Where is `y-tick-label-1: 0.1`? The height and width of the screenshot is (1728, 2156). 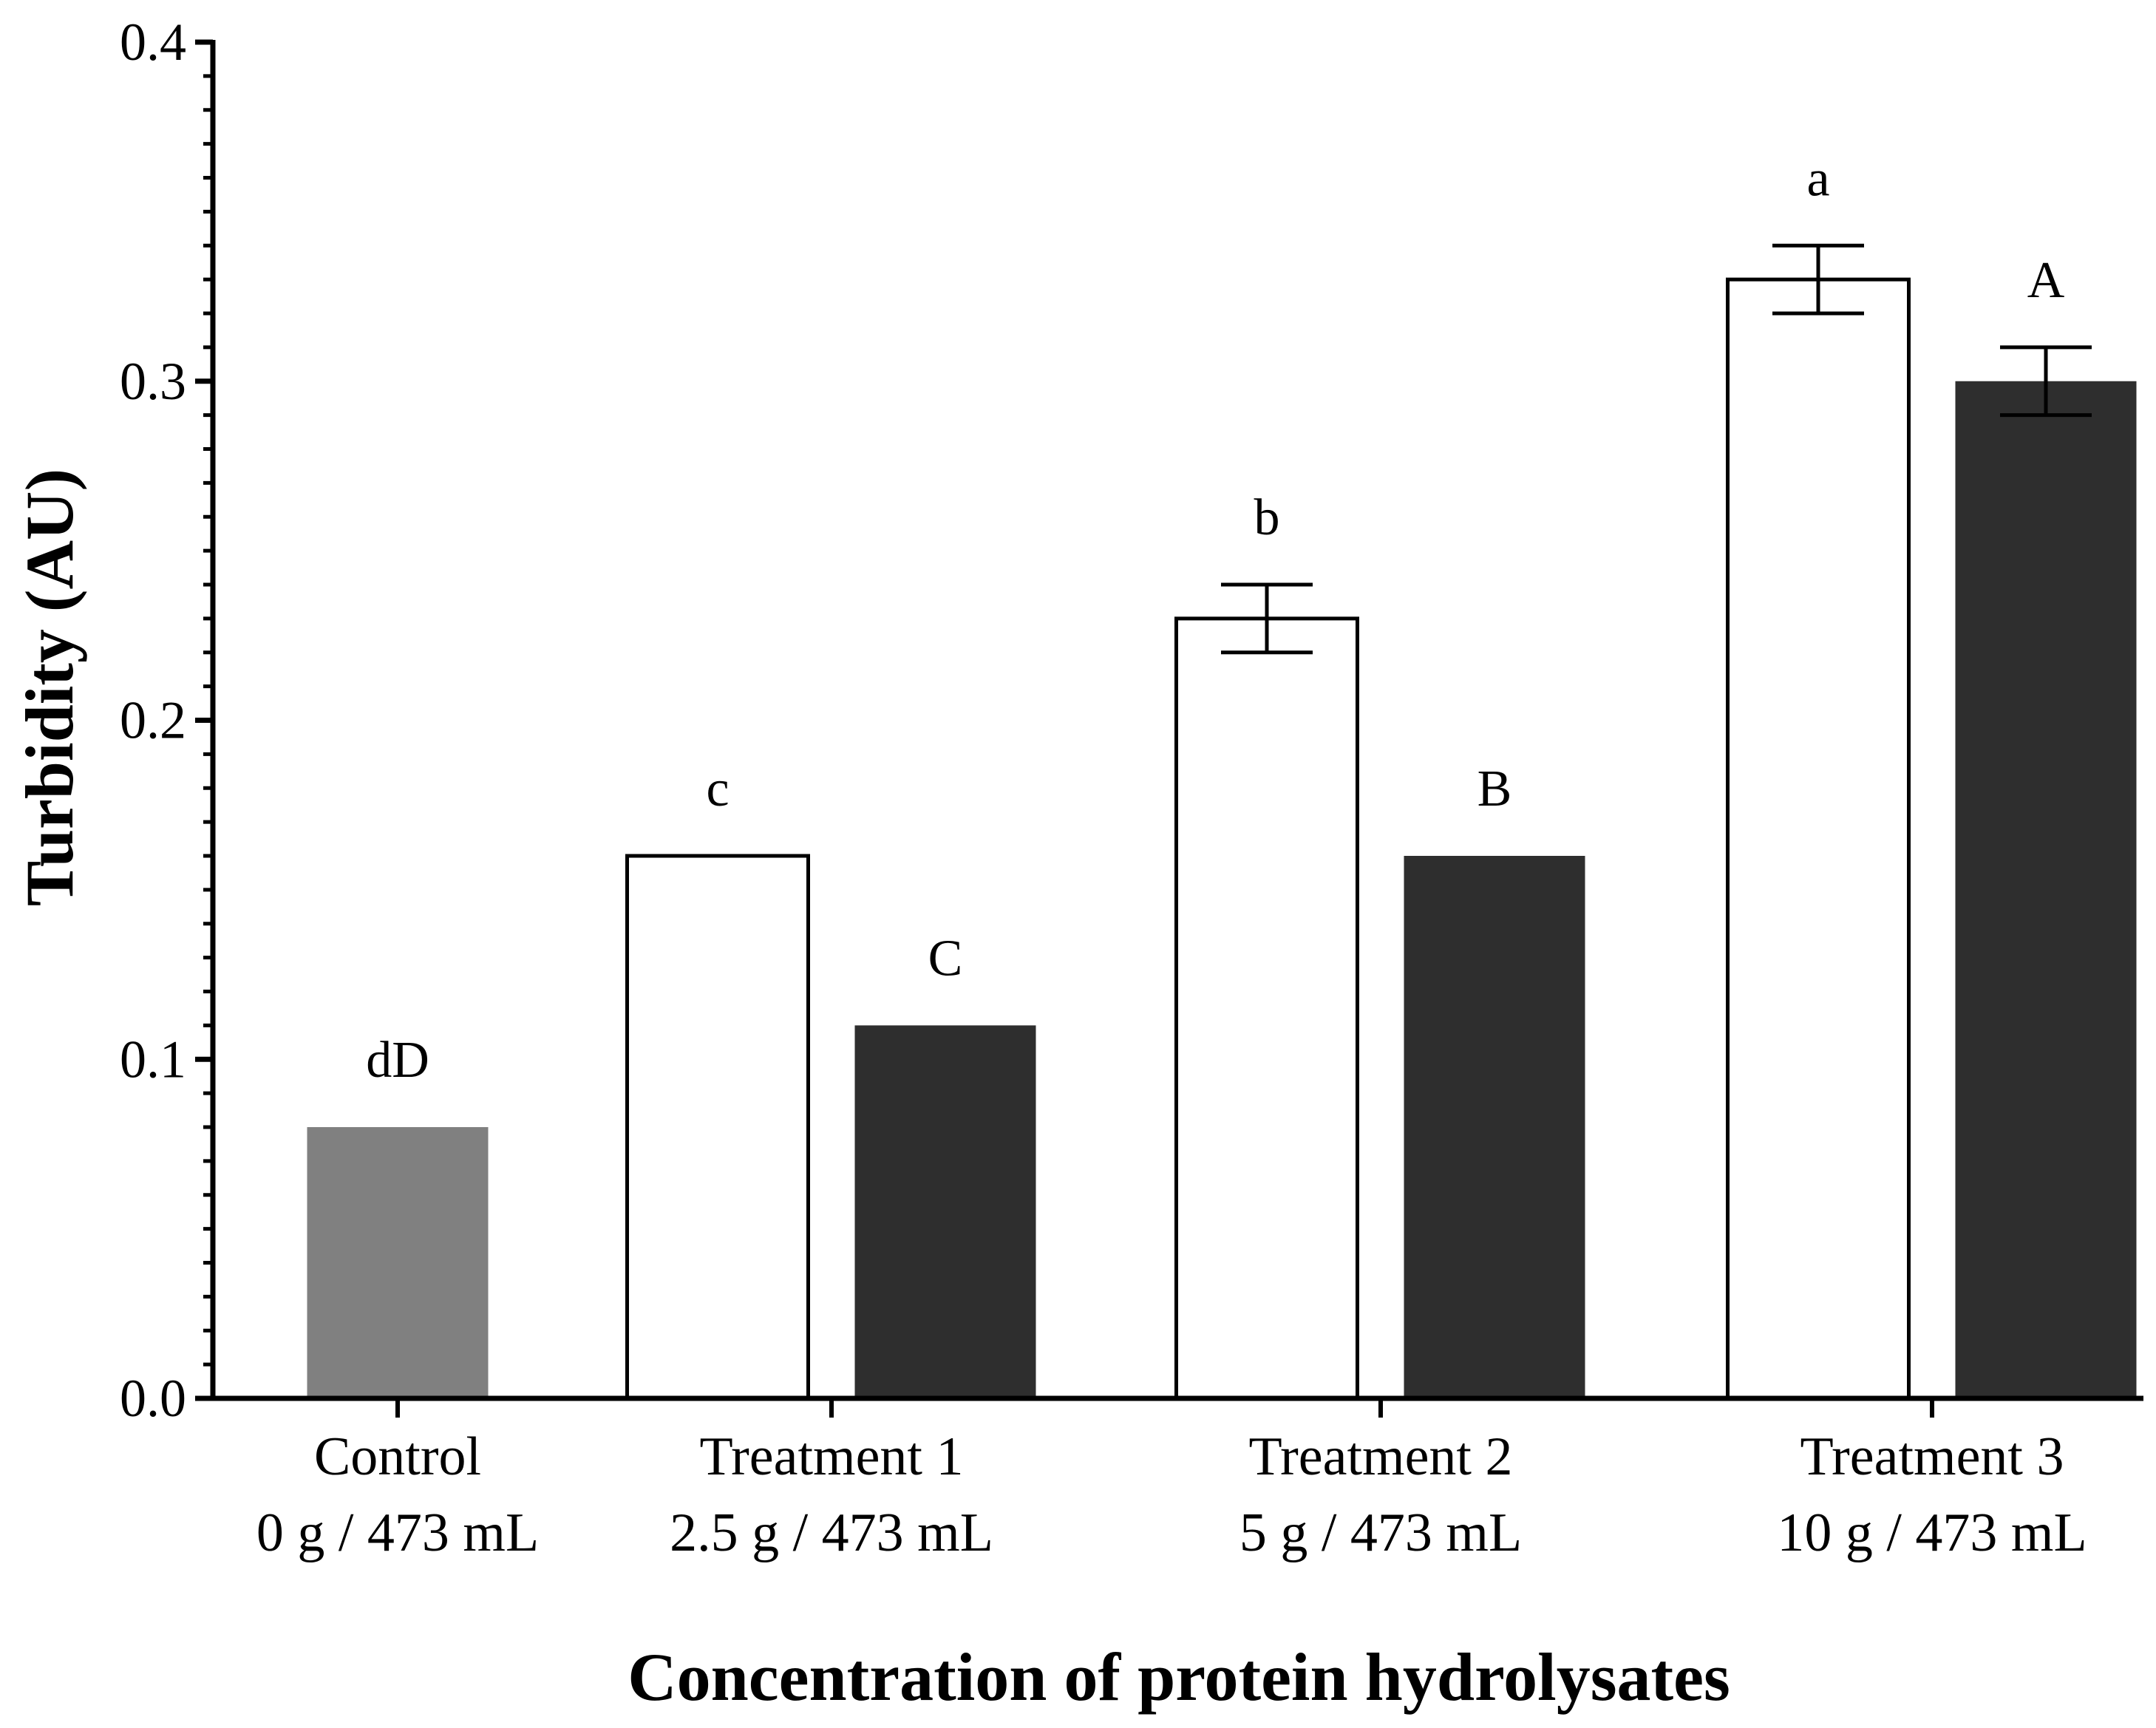
y-tick-label-1: 0.1 is located at coordinates (153, 1059).